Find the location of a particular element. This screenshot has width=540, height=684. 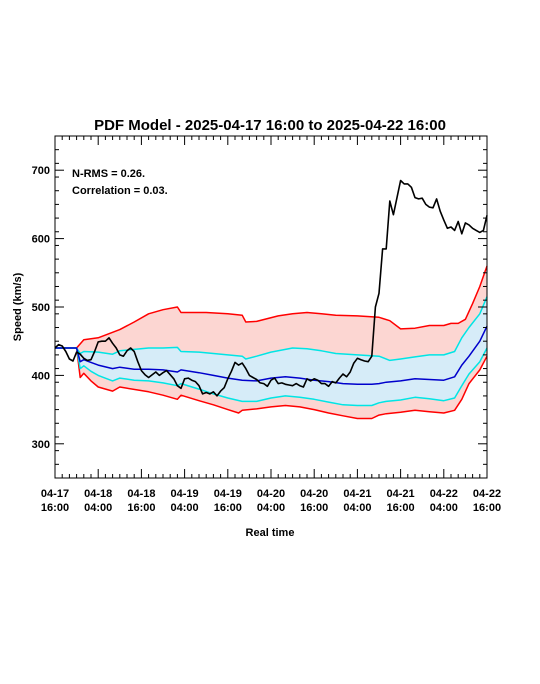

y-axis-label: Speed (km/s) is located at coordinates (18, 306).